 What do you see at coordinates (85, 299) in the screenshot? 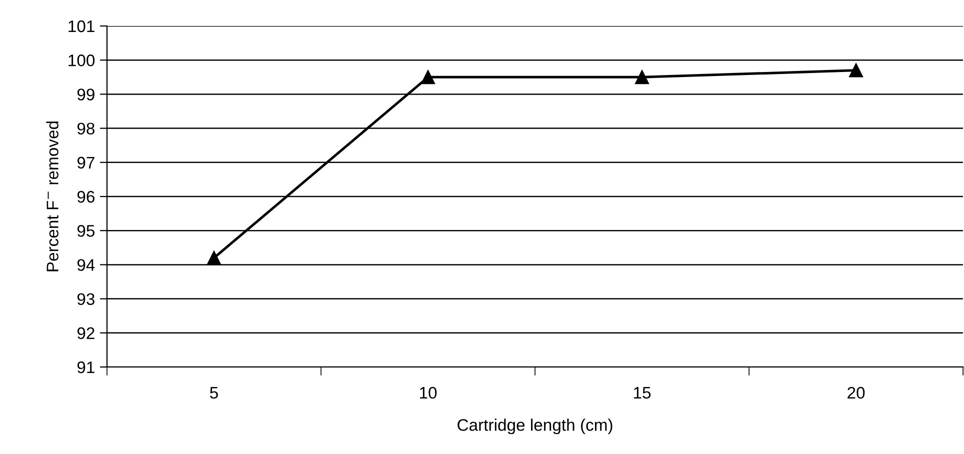
I see `y-tick-label: 93` at bounding box center [85, 299].